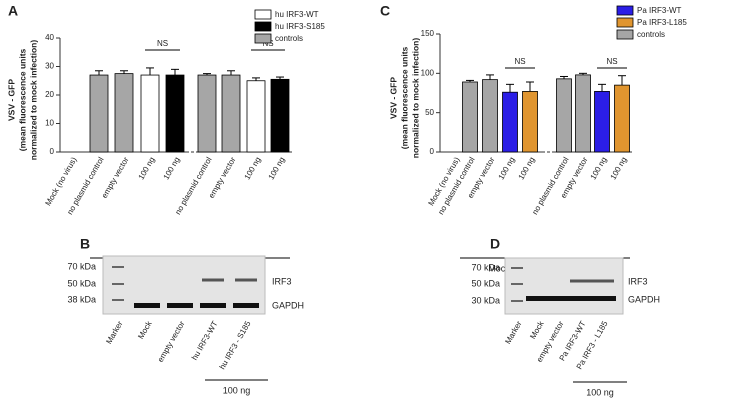 This screenshot has width=747, height=400. Describe the element at coordinates (297, 14) in the screenshot. I see `legend-label: hu IRF3-WT` at that location.